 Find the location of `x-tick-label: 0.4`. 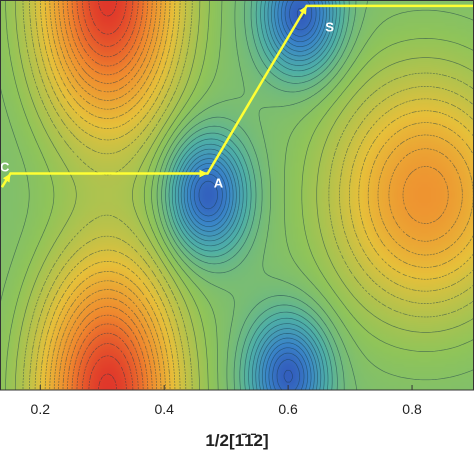

x-tick-label: 0.4 is located at coordinates (164, 409).